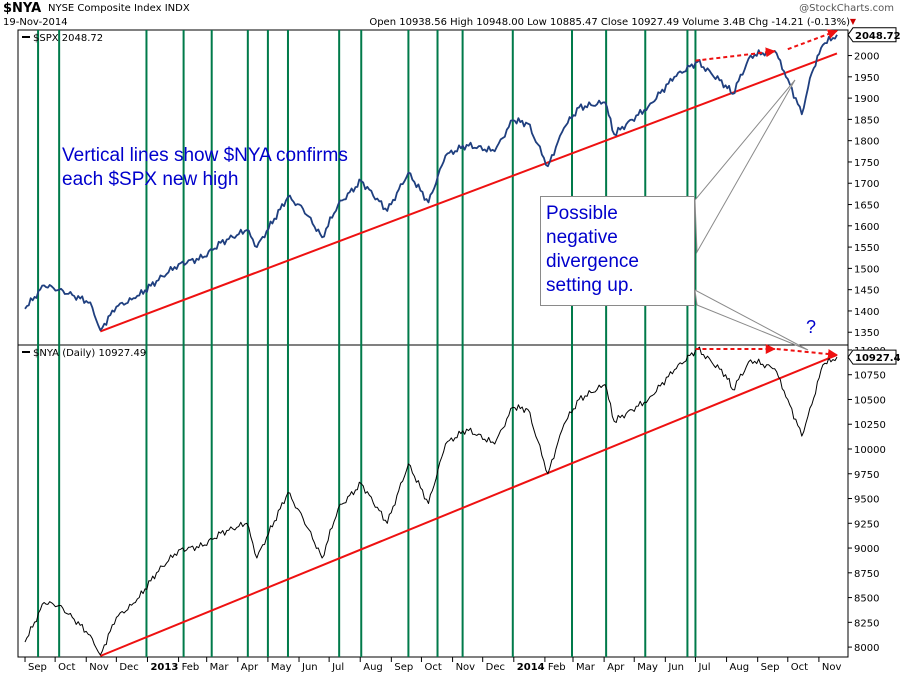  Describe the element at coordinates (870, 376) in the screenshot. I see `y-tick-label: 10750` at that location.